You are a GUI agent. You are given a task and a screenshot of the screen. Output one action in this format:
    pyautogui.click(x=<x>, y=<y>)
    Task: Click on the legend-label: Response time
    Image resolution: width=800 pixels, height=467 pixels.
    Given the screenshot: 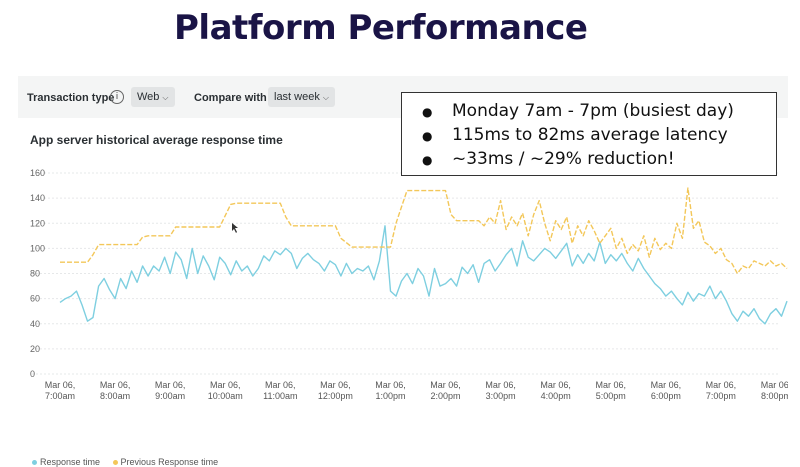 What is the action you would take?
    pyautogui.click(x=70, y=462)
    